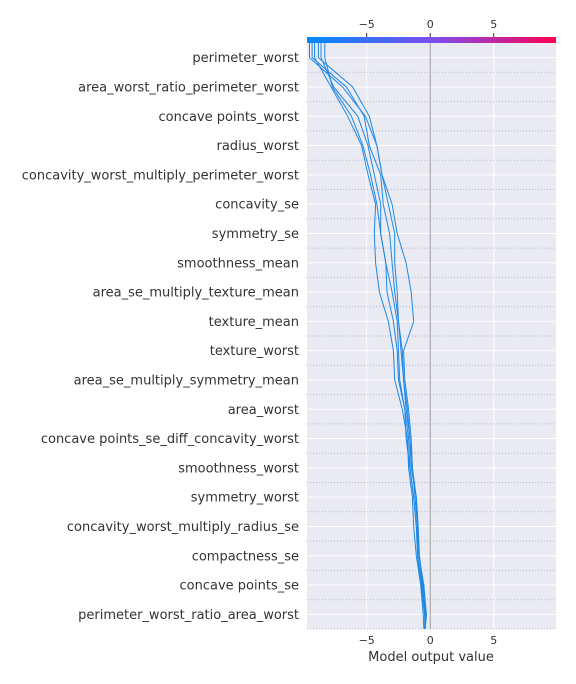  Describe the element at coordinates (245, 556) in the screenshot. I see `feature-label: compactness_se` at that location.